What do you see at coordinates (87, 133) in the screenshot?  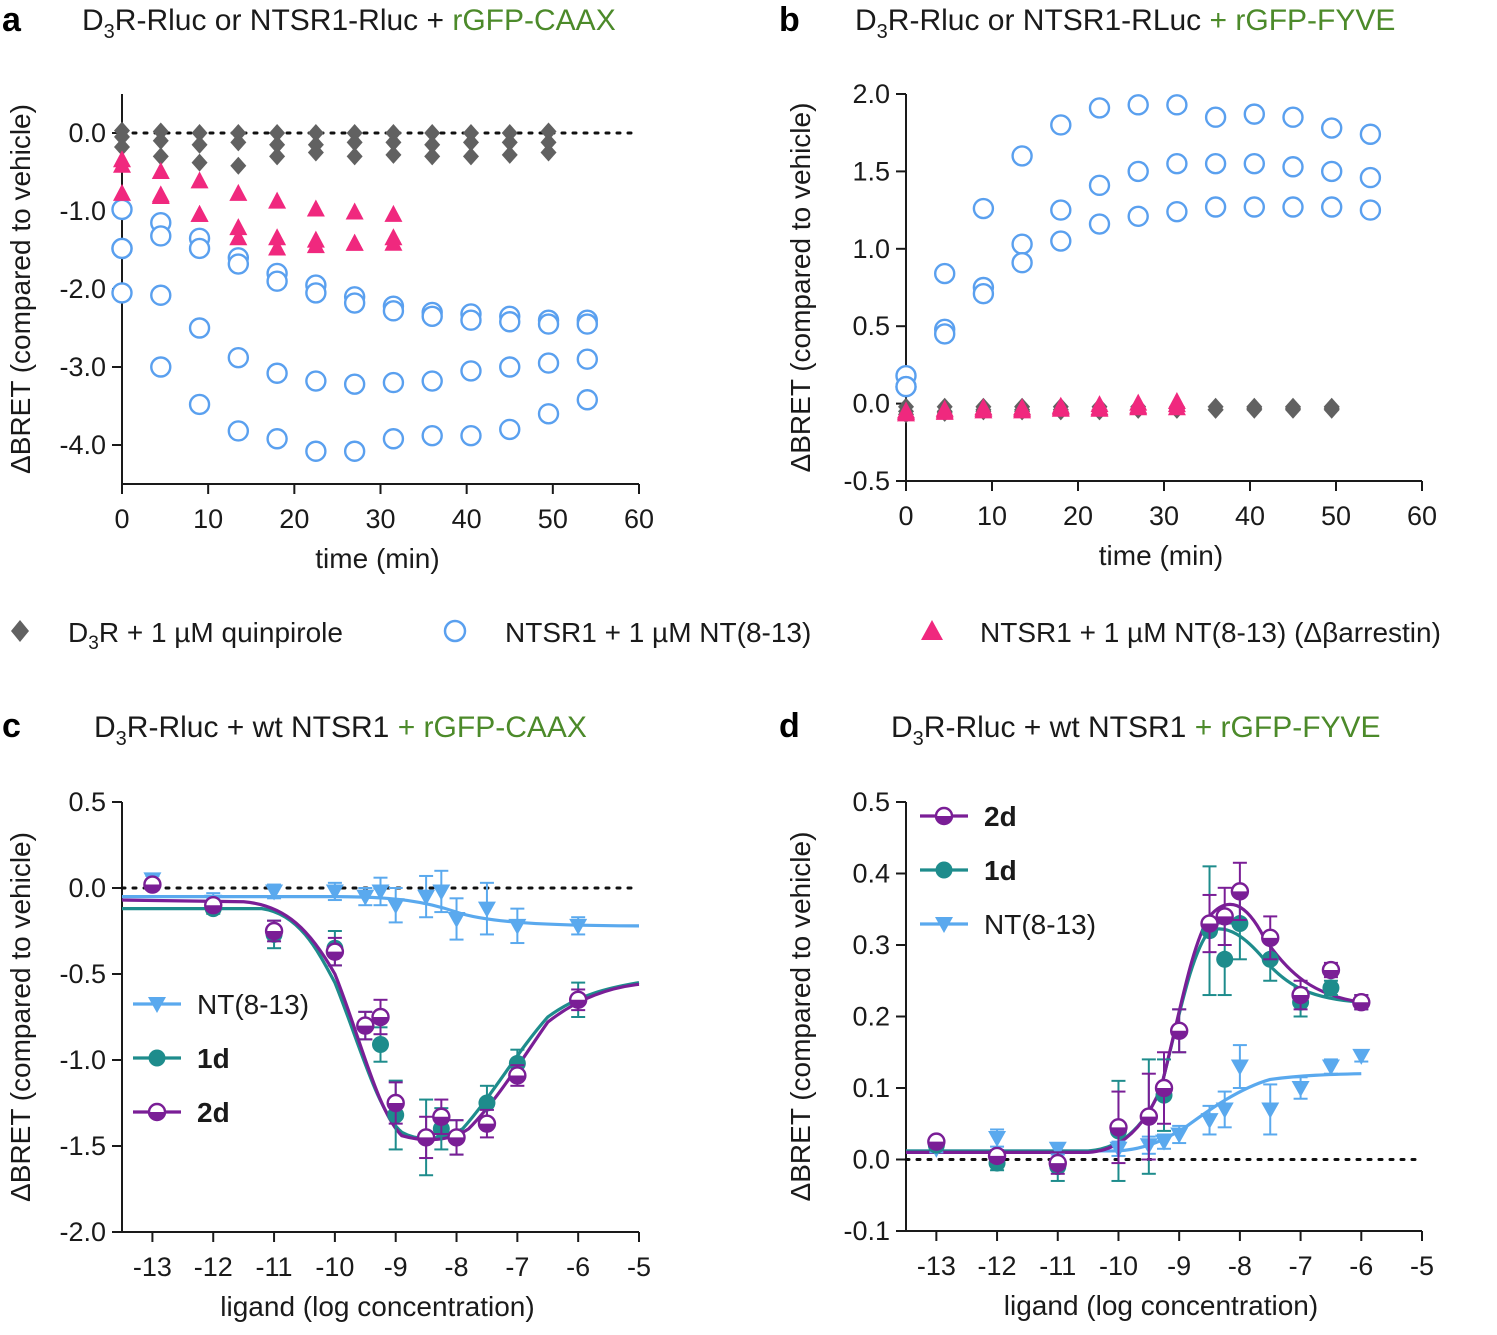 I see `panel-a-y-tick-label: 0.0` at bounding box center [87, 133].